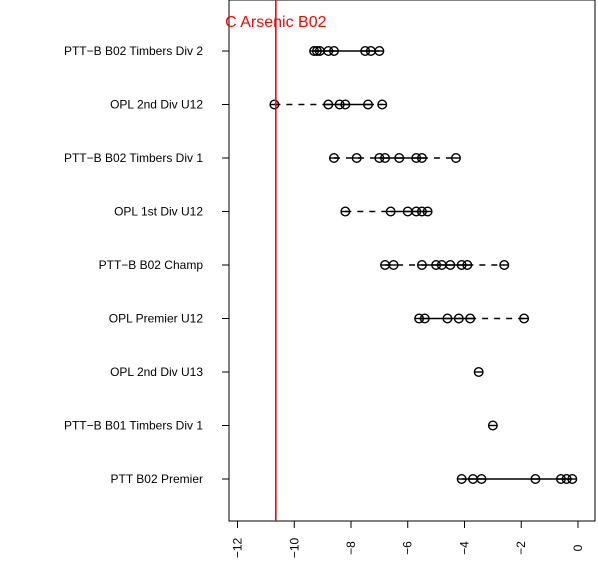 The image size is (598, 574). What do you see at coordinates (281, 426) in the screenshot?
I see `row: PTT−B B01 Timbers Div 1` at bounding box center [281, 426].